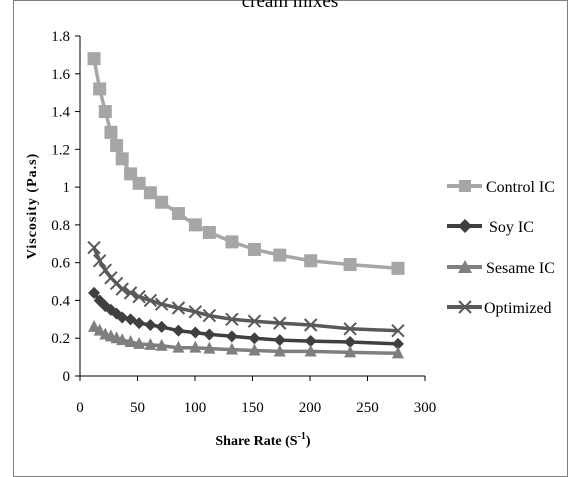  Describe the element at coordinates (67, 377) in the screenshot. I see `y-tick-label: 0` at that location.